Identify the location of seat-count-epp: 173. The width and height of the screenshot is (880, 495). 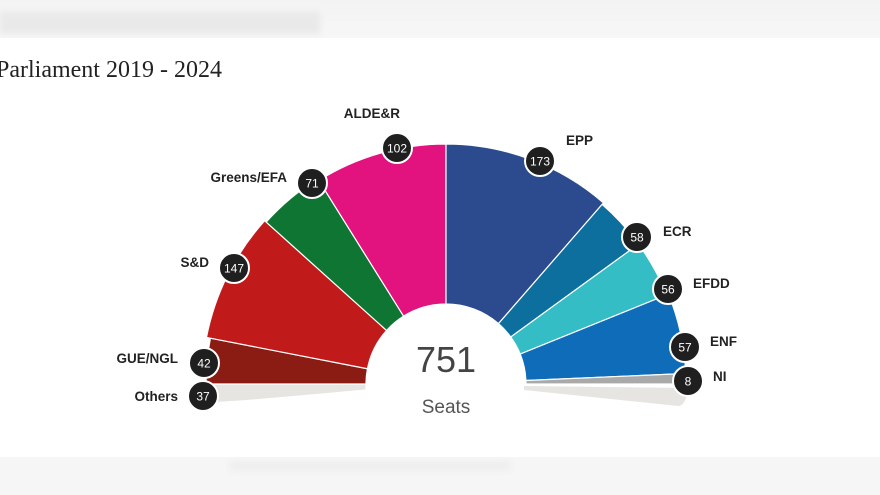
(540, 162).